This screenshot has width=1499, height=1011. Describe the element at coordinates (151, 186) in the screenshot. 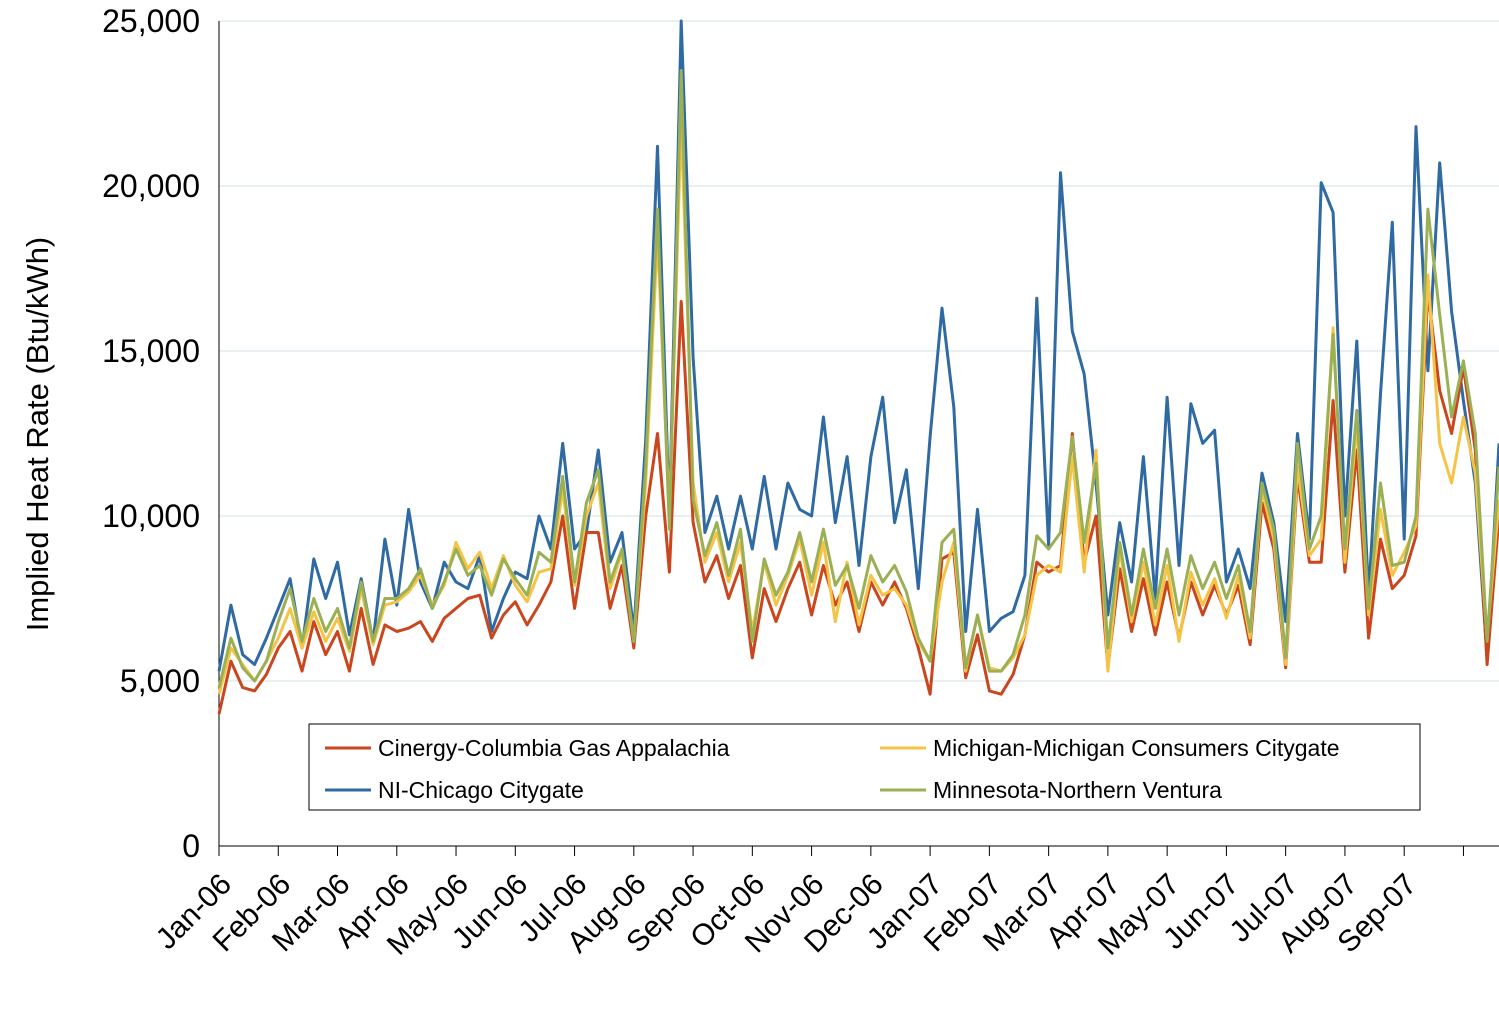

I see `y-tick-label: 20,000` at that location.